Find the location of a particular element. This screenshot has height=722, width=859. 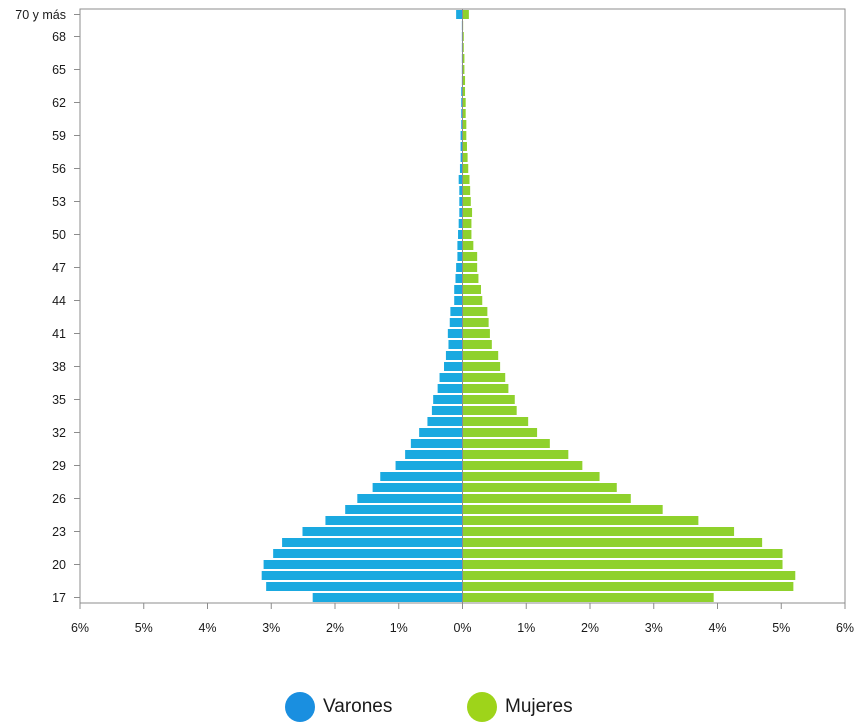

y-tick-label-59: 59 is located at coordinates (59, 136).